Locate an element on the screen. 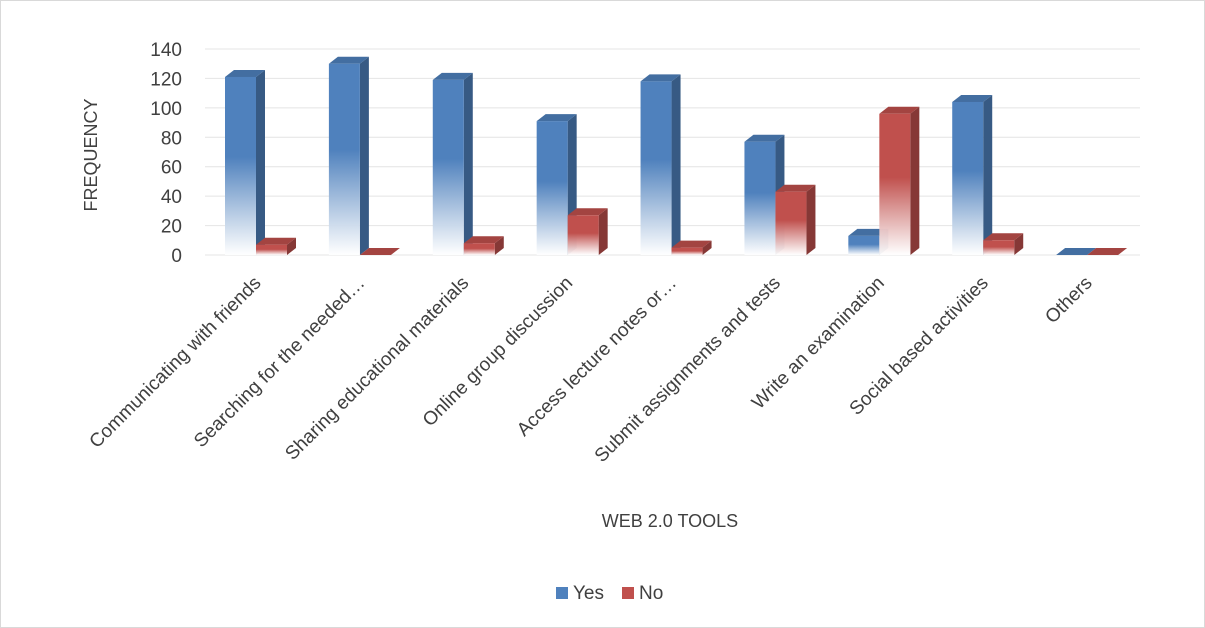  legend: Yes No is located at coordinates (609, 593).